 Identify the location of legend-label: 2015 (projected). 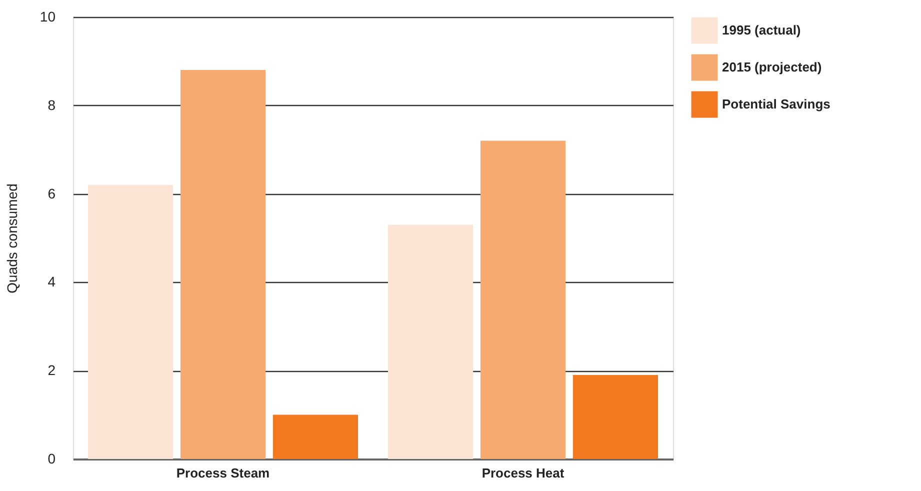
(772, 67).